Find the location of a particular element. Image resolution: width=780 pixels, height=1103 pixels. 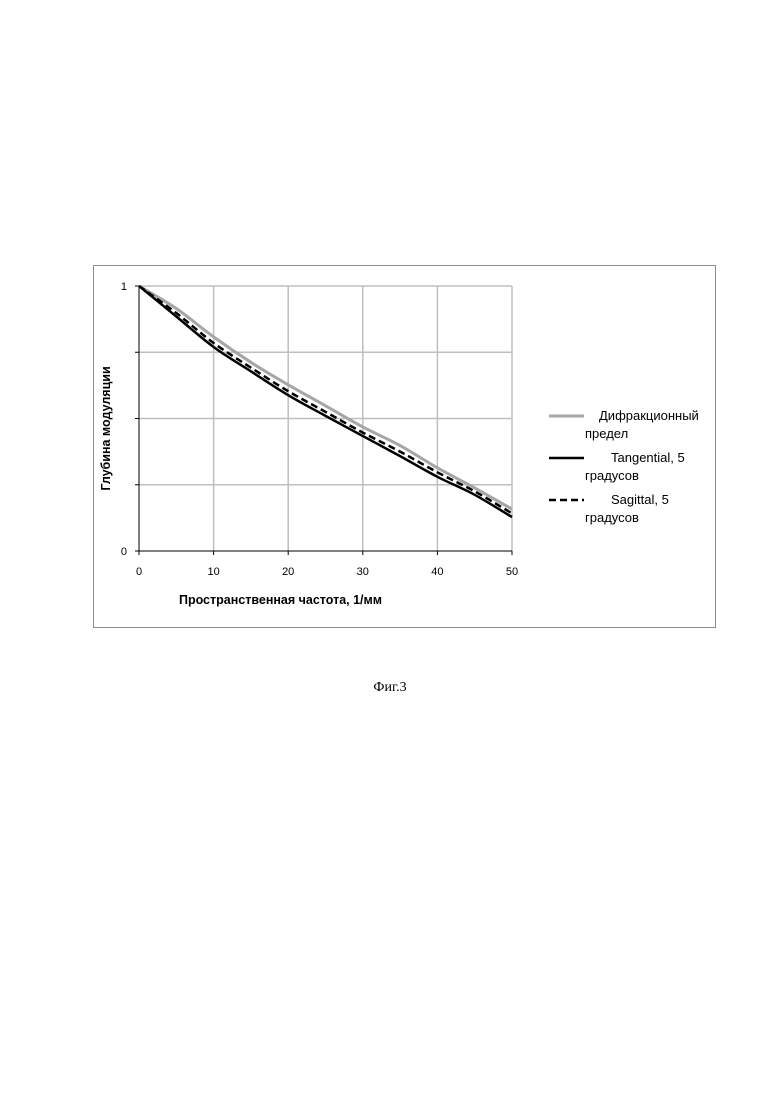

series-lines is located at coordinates (325, 401).